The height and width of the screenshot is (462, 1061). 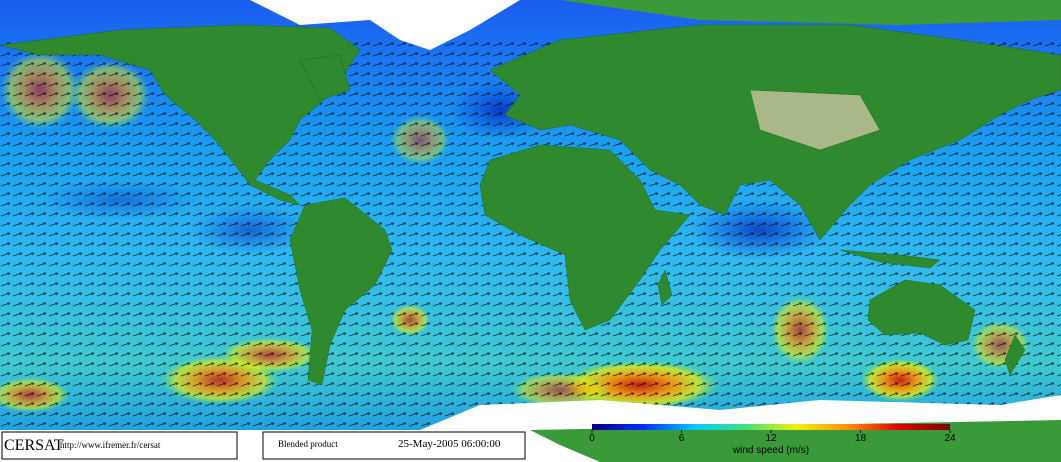 I want to click on colorbar-tick-label: 18, so click(x=861, y=438).